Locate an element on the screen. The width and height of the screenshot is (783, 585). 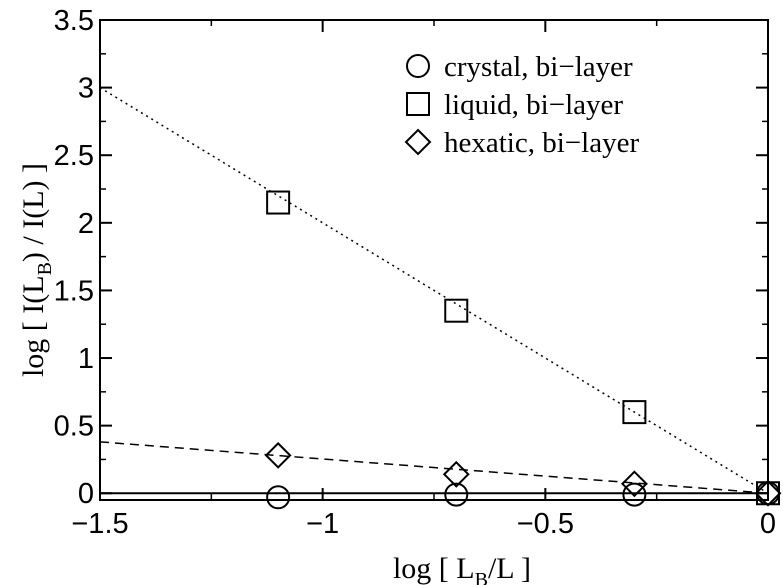
y-axis-label: log [ I(LB) / I(L) ] is located at coordinates (36, 270).